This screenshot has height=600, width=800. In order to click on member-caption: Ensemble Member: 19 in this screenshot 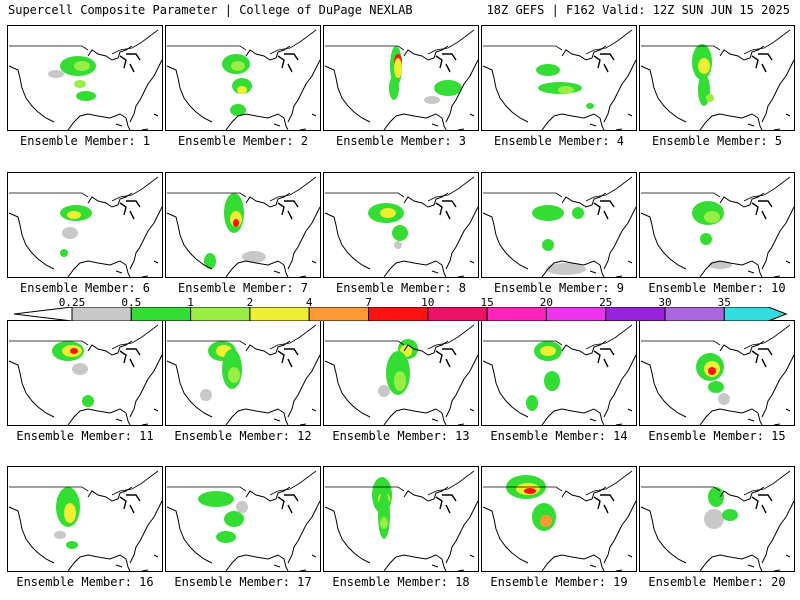, I will do `click(559, 582)`.